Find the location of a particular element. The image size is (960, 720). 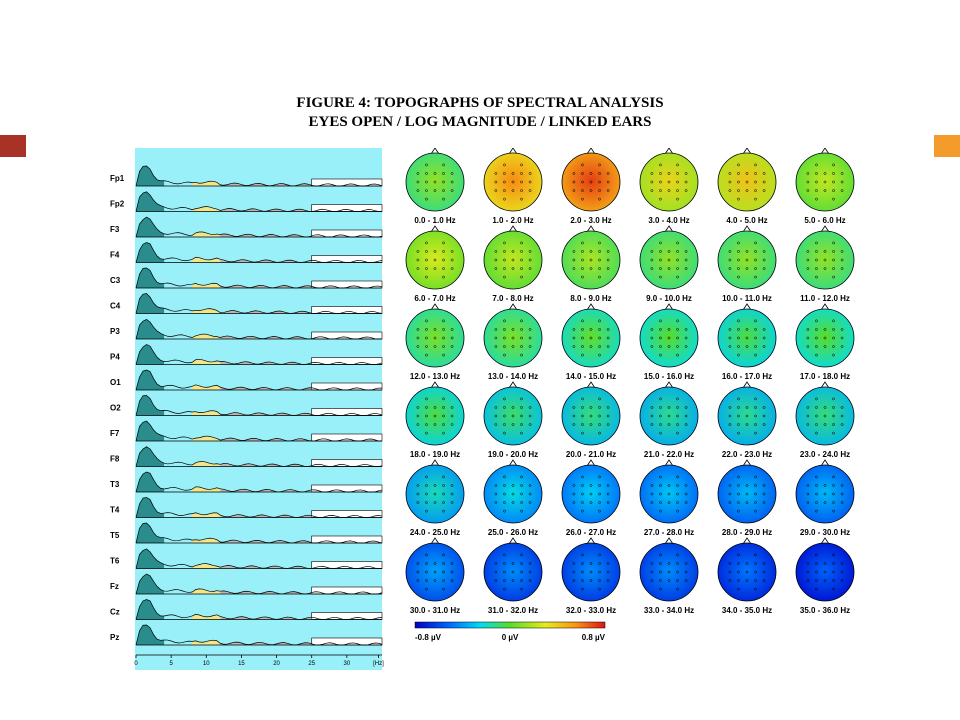

band-label: 30.0 - 31.0 Hz is located at coordinates (435, 610).